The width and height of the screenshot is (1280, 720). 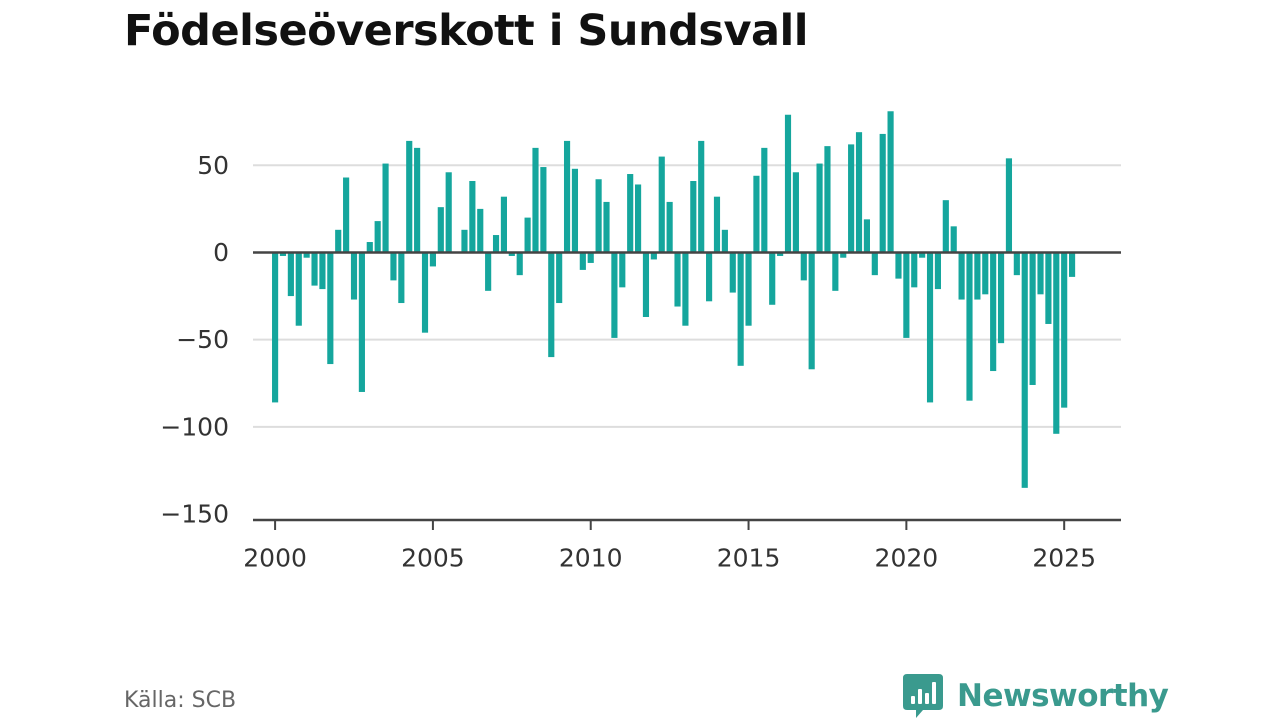 I want to click on x-tick-label: 2005, so click(x=433, y=558).